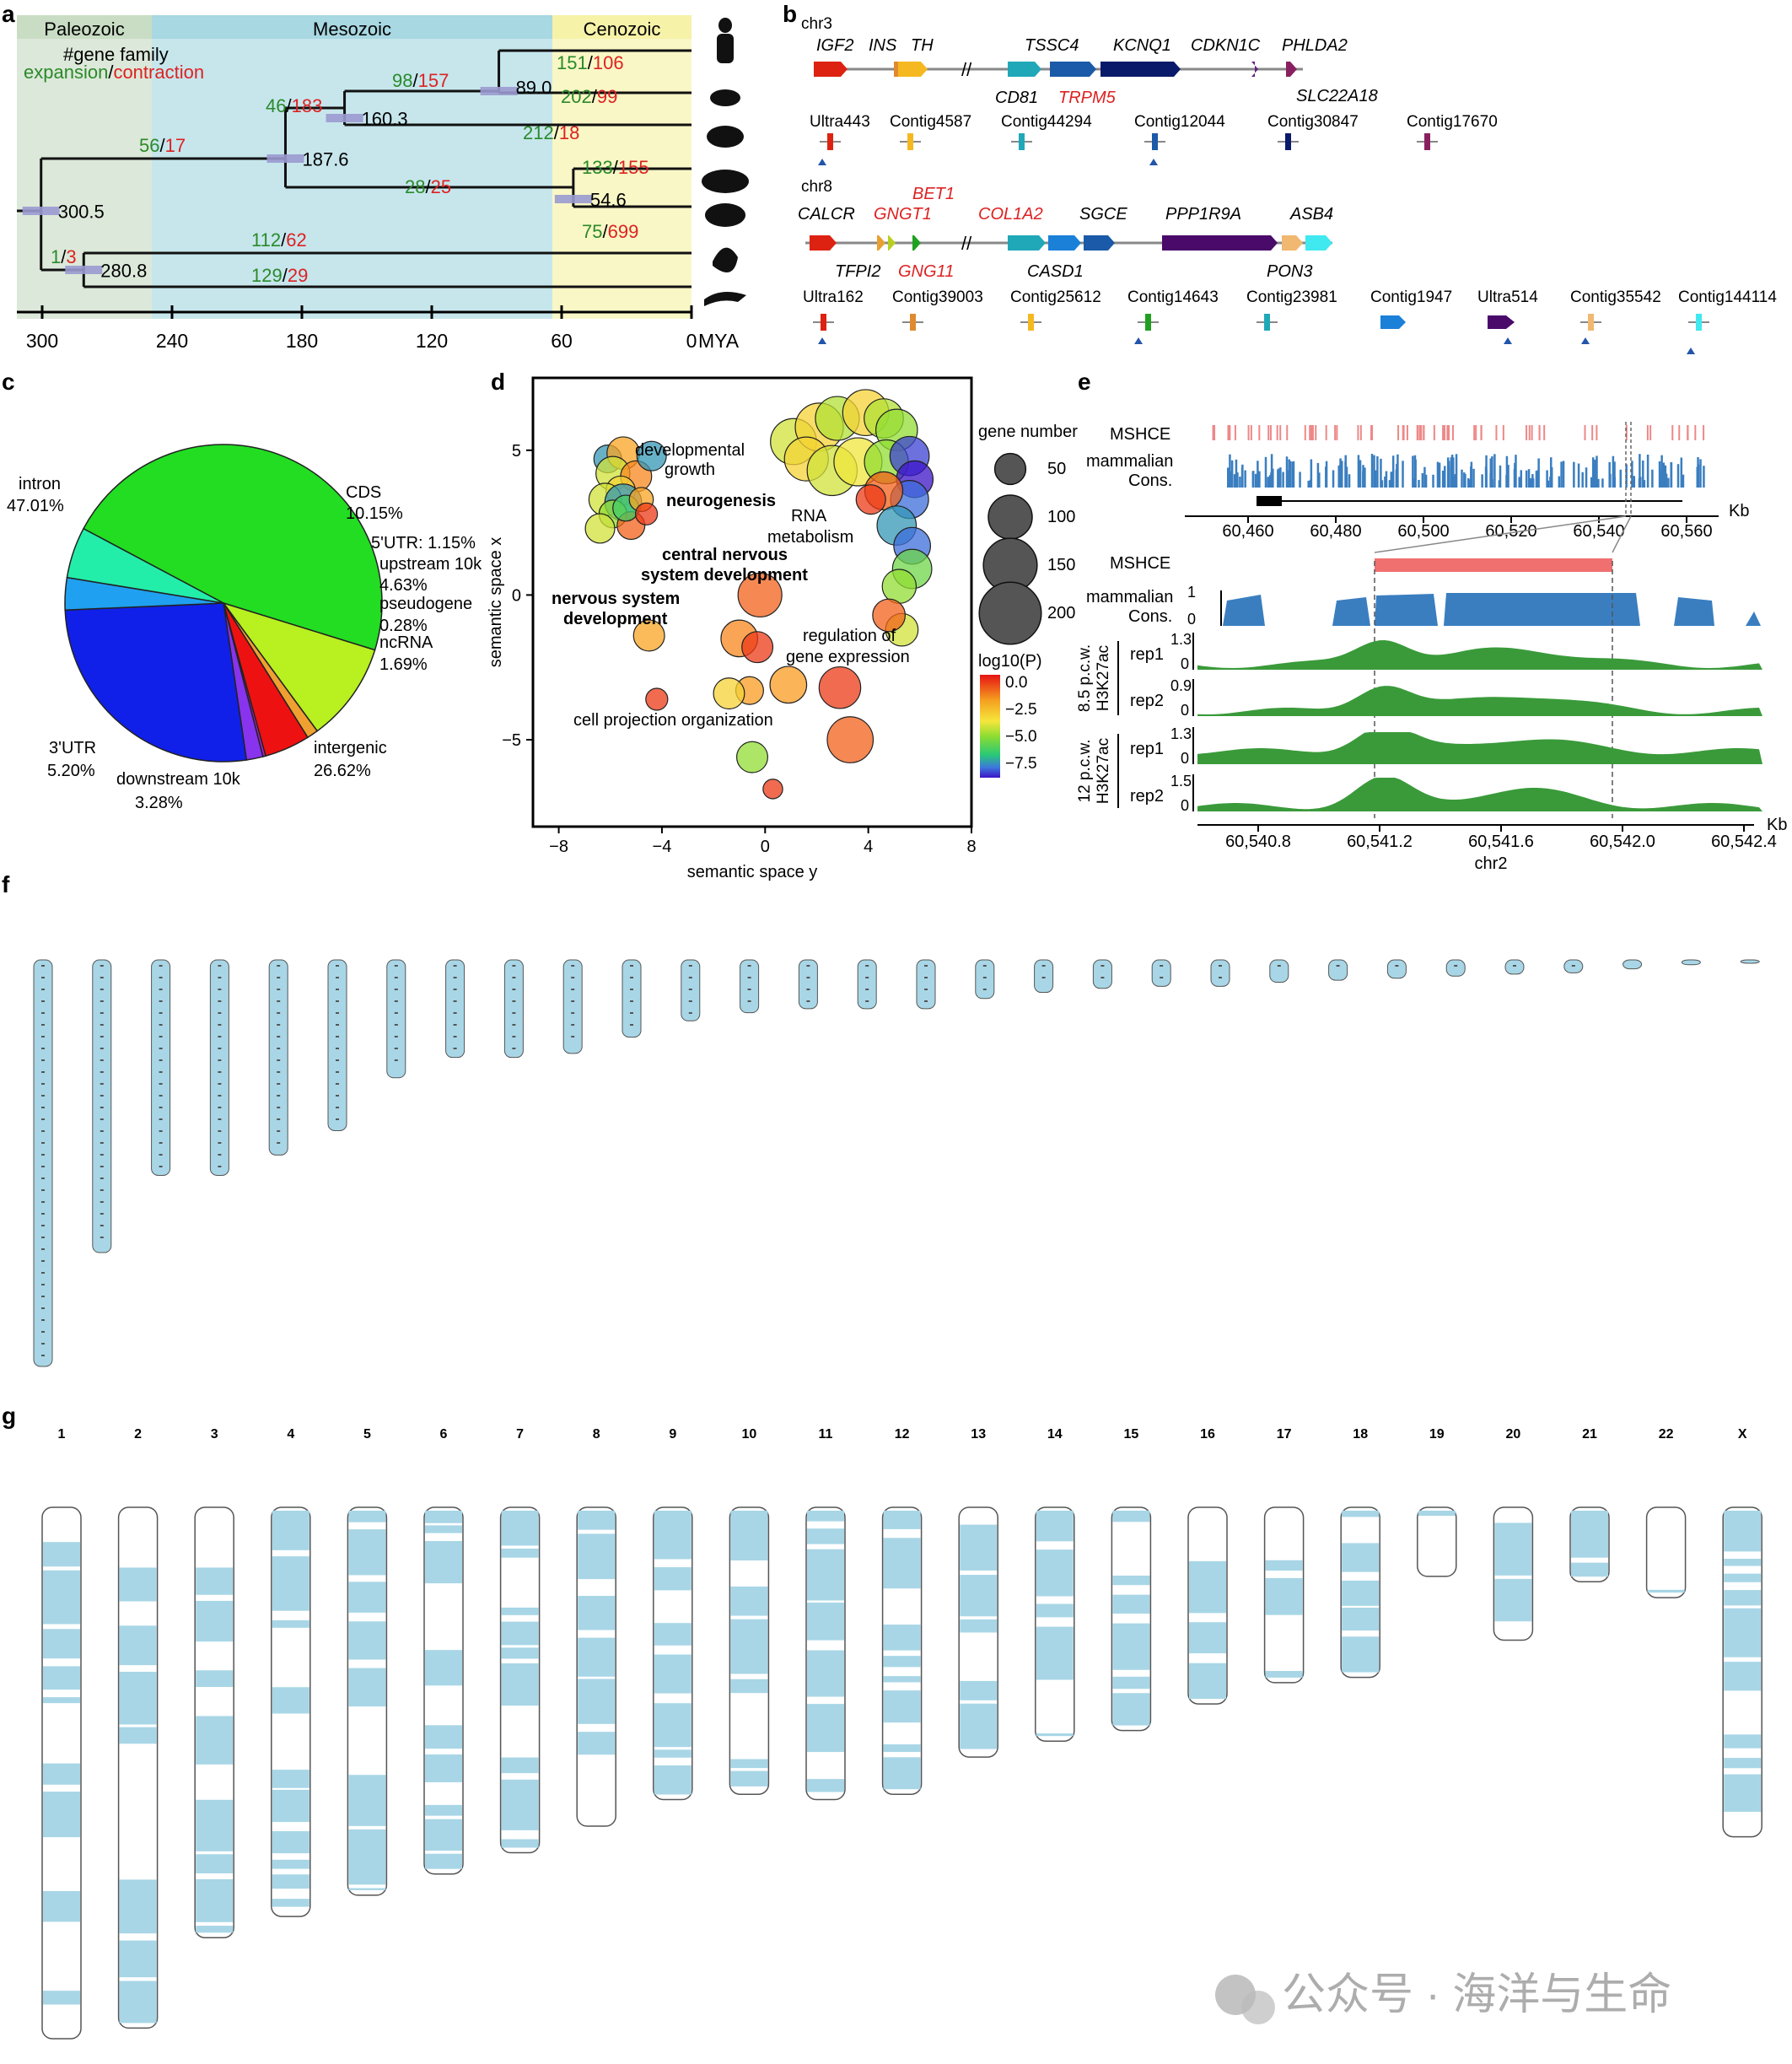 The width and height of the screenshot is (1792, 2064). What do you see at coordinates (1311, 214) in the screenshot?
I see `gene-name: ASB4` at bounding box center [1311, 214].